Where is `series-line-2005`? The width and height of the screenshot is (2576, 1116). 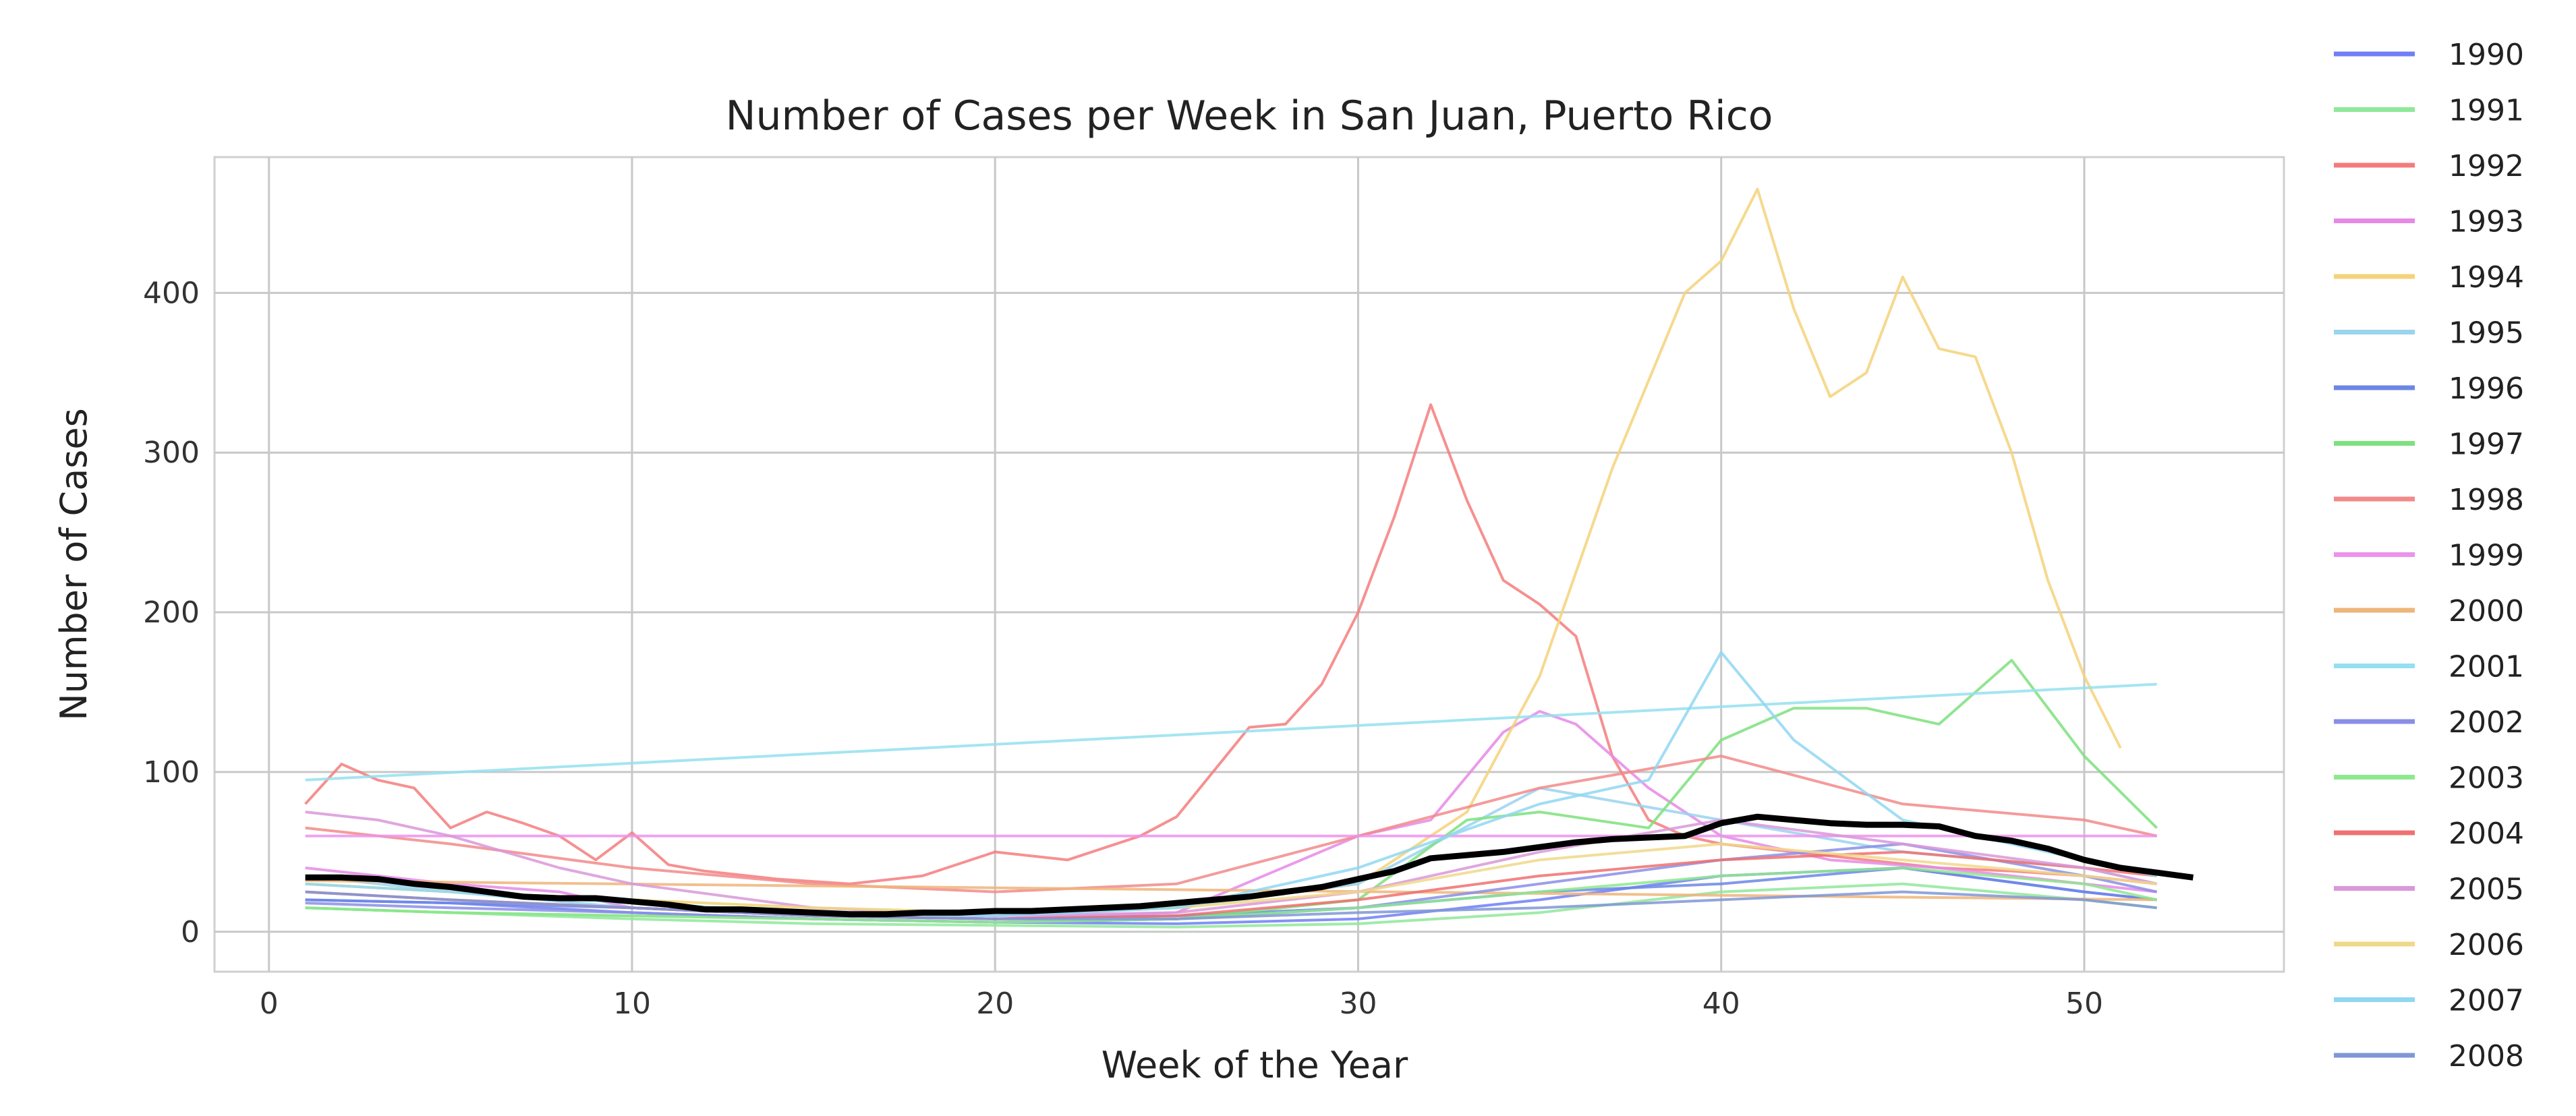 series-line-2005 is located at coordinates (1231, 865).